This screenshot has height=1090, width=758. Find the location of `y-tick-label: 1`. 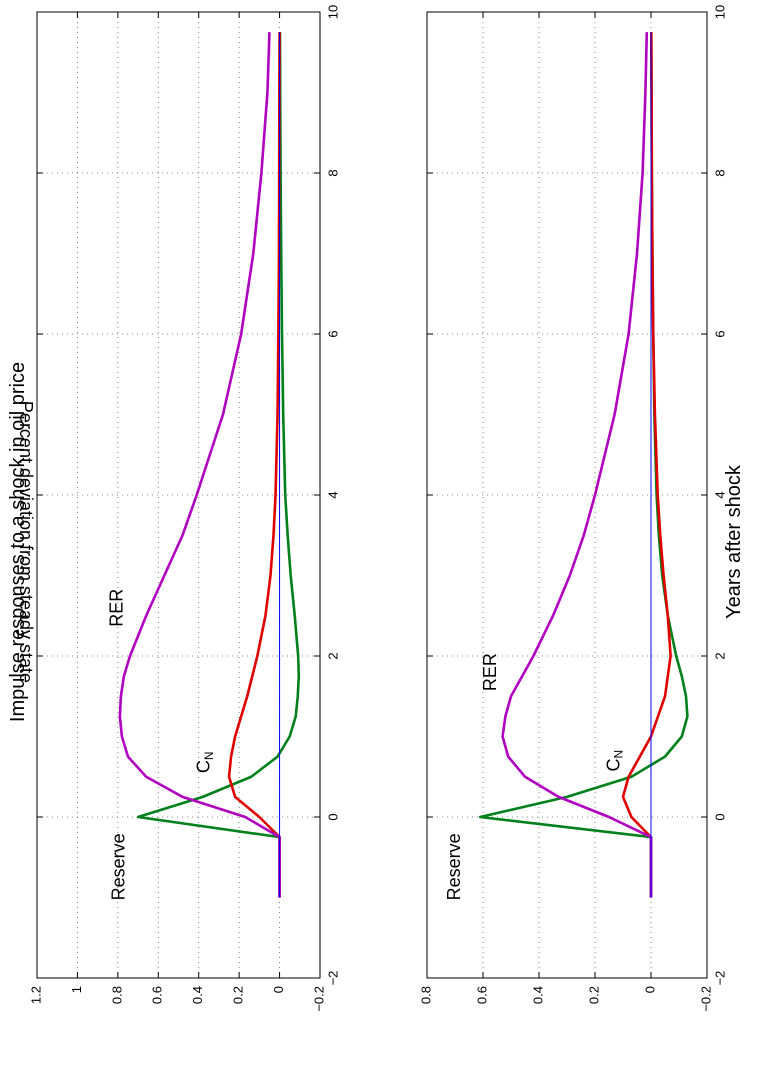

y-tick-label: 1 is located at coordinates (76, 989).